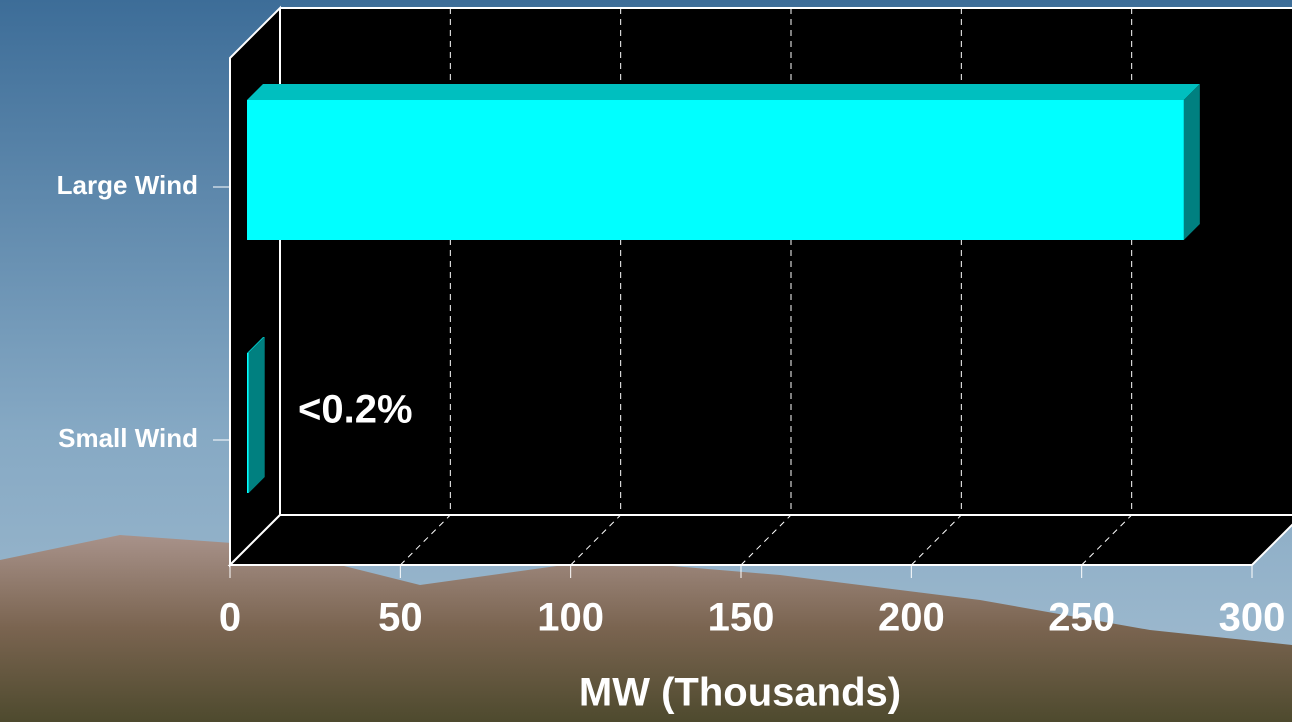 Image resolution: width=1292 pixels, height=722 pixels. Describe the element at coordinates (400, 618) in the screenshot. I see `x-tick-label: 50` at that location.